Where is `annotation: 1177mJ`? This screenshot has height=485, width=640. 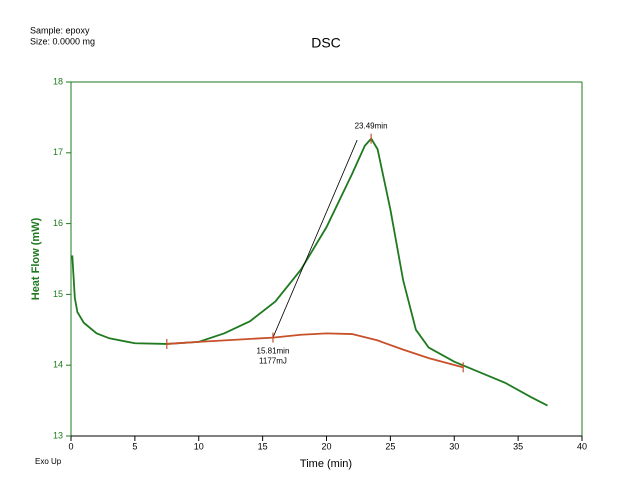 annotation: 1177mJ is located at coordinates (273, 361).